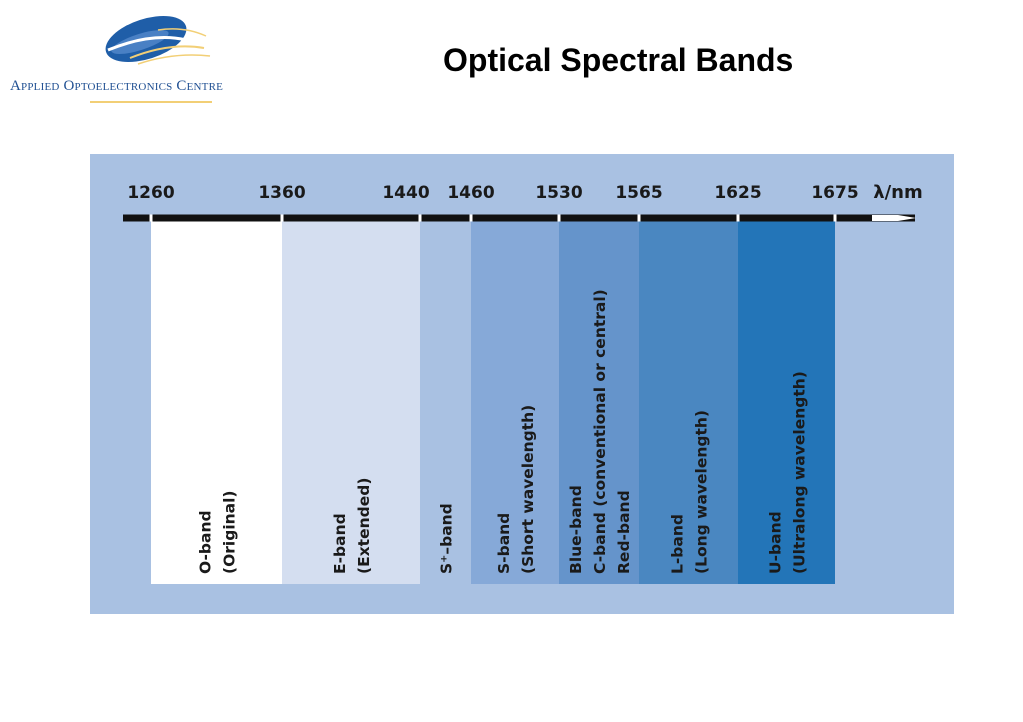 The image size is (1023, 722). Describe the element at coordinates (158, 40) in the screenshot. I see `aoc-logo-emblem-icon` at that location.